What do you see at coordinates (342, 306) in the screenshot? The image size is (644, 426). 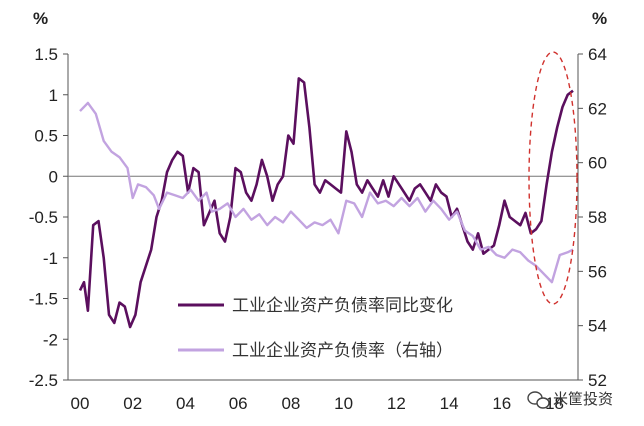 I see `legend-label: 工业企业资产负债率同比变化` at bounding box center [342, 306].